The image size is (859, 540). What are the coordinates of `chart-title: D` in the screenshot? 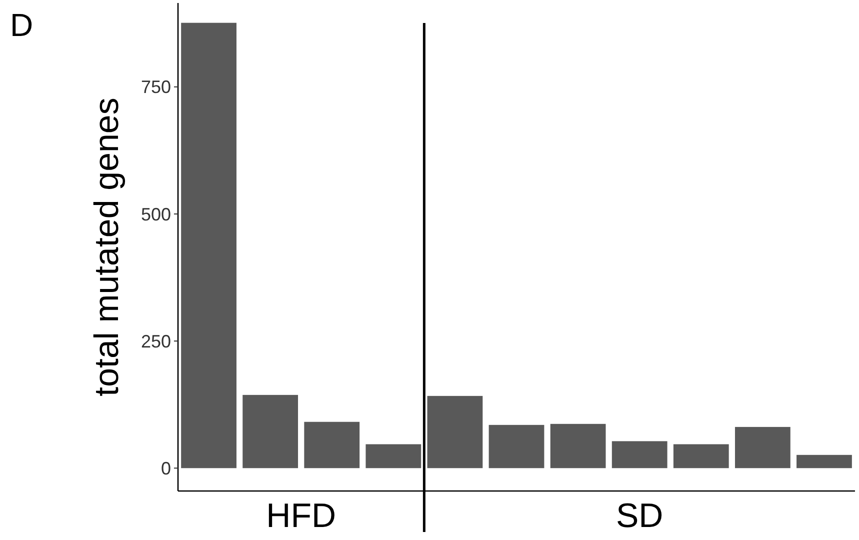 It's located at (22, 25).